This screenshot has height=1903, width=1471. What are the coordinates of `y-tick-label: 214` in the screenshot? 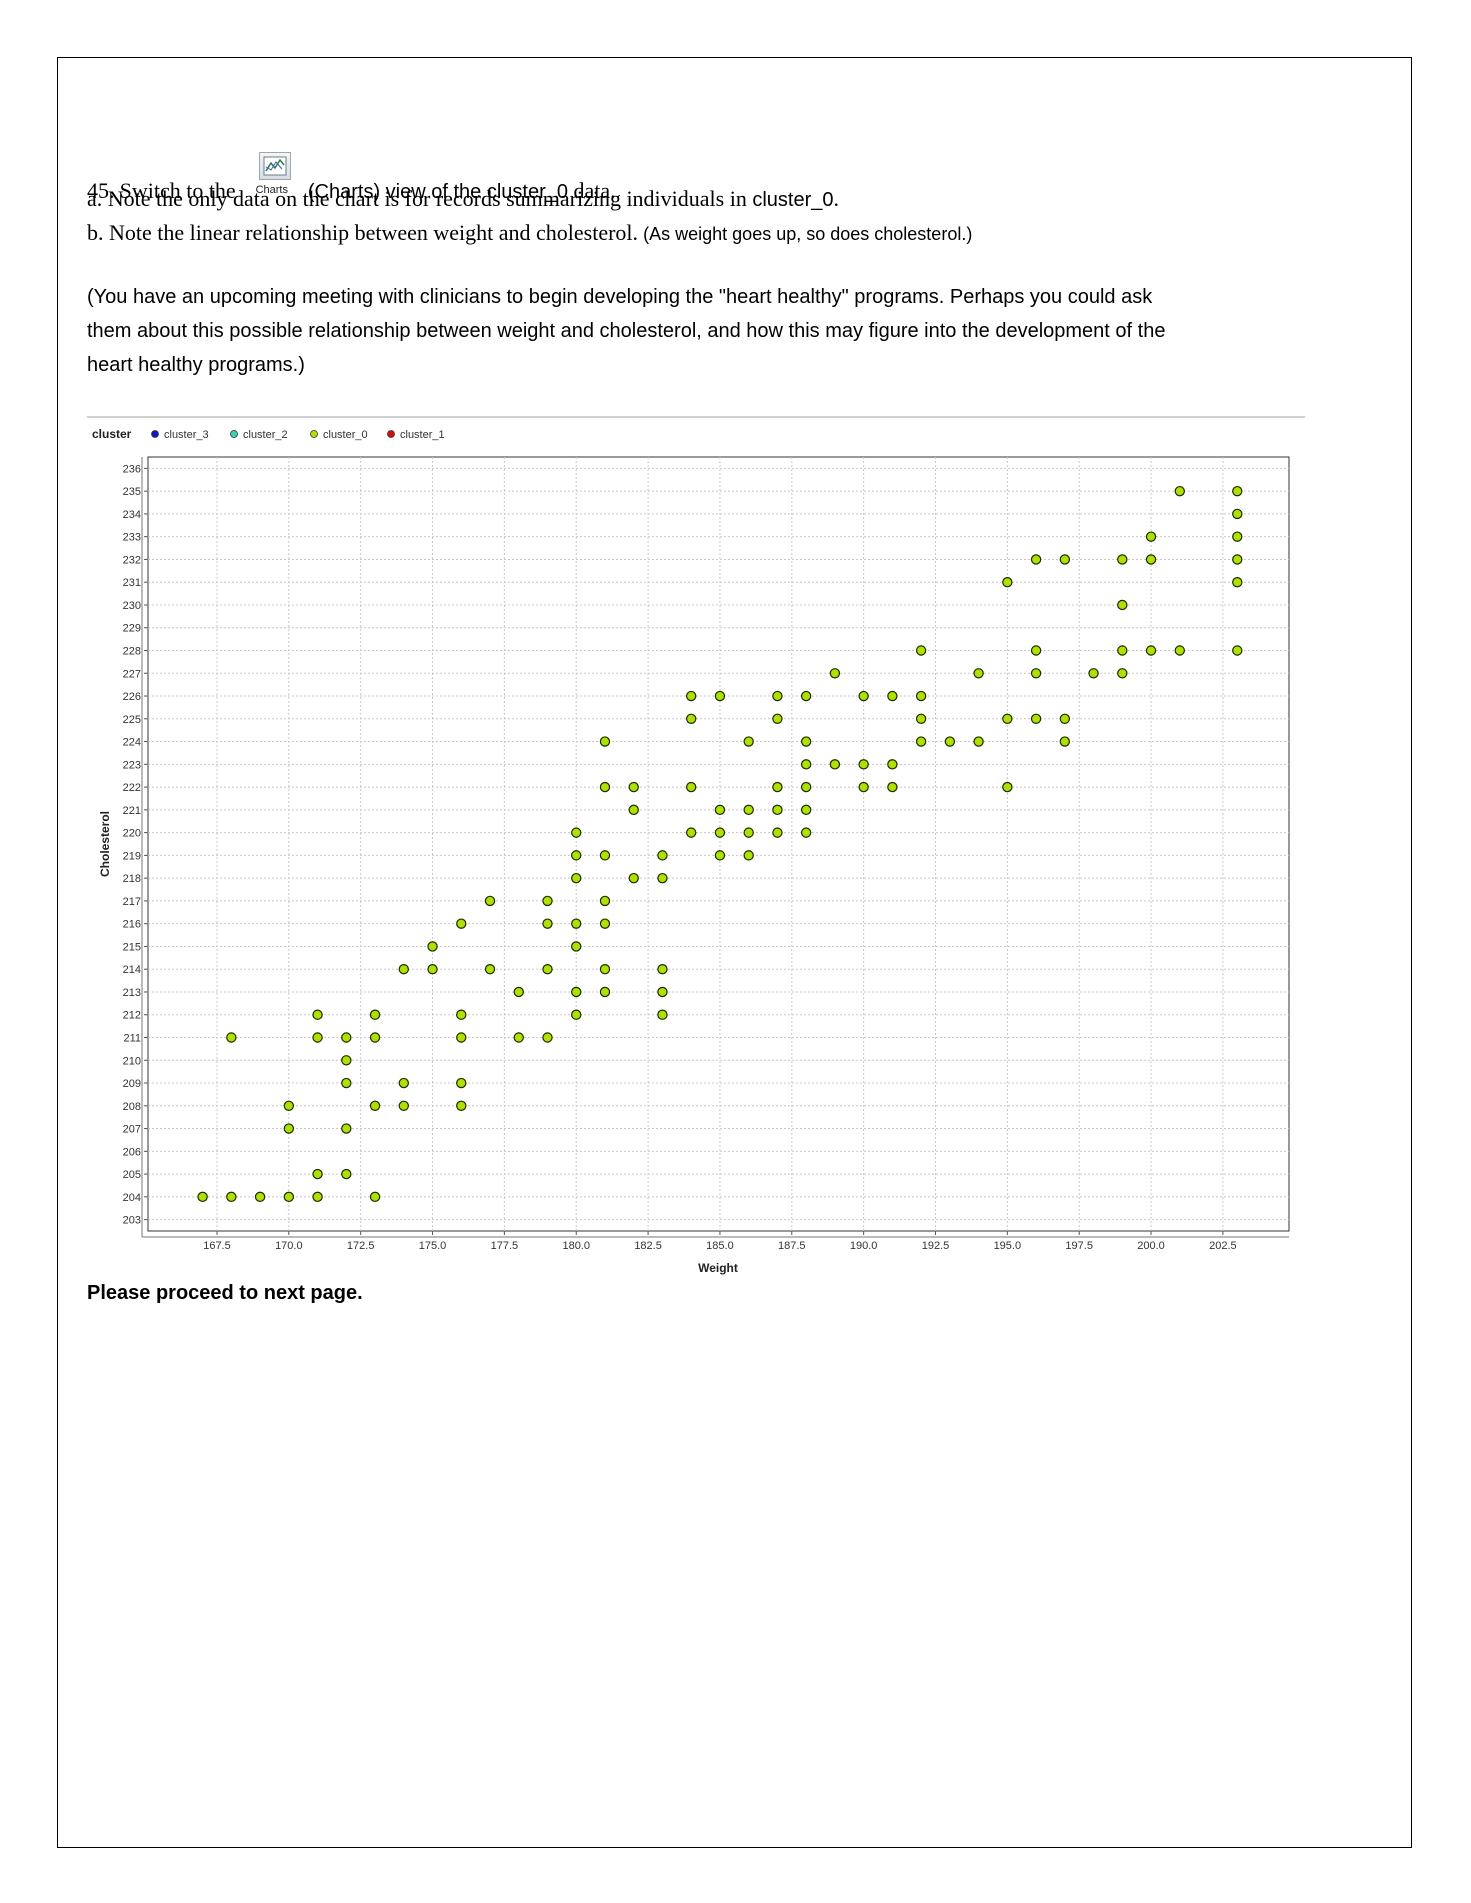 It's located at (132, 970).